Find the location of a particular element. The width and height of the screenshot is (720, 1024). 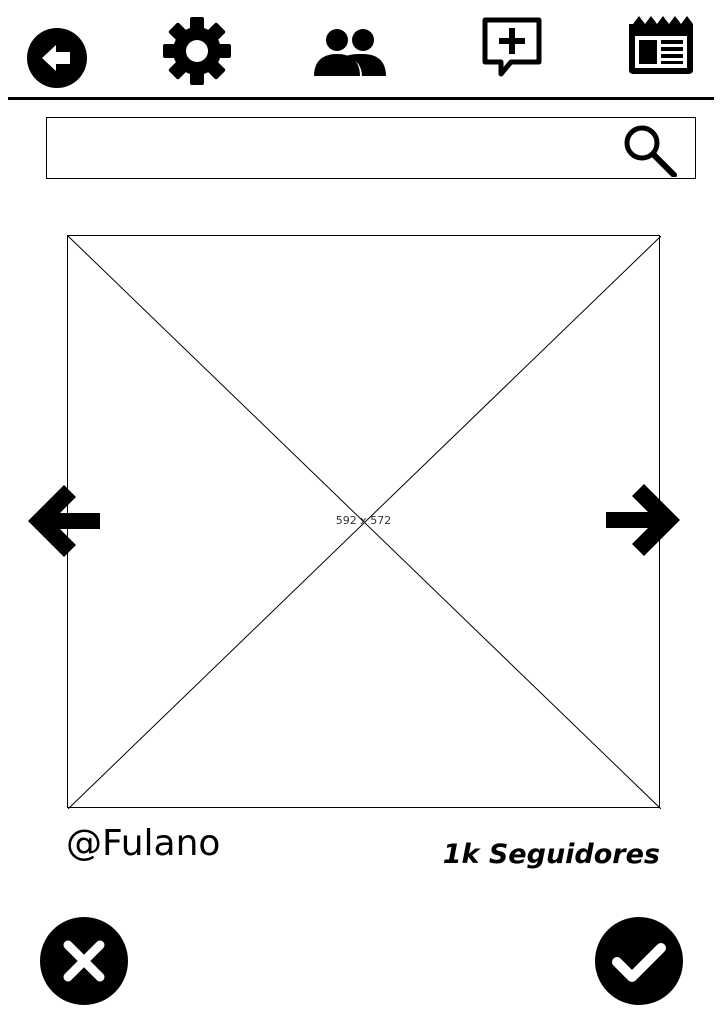

accept-button is located at coordinates (639, 963).